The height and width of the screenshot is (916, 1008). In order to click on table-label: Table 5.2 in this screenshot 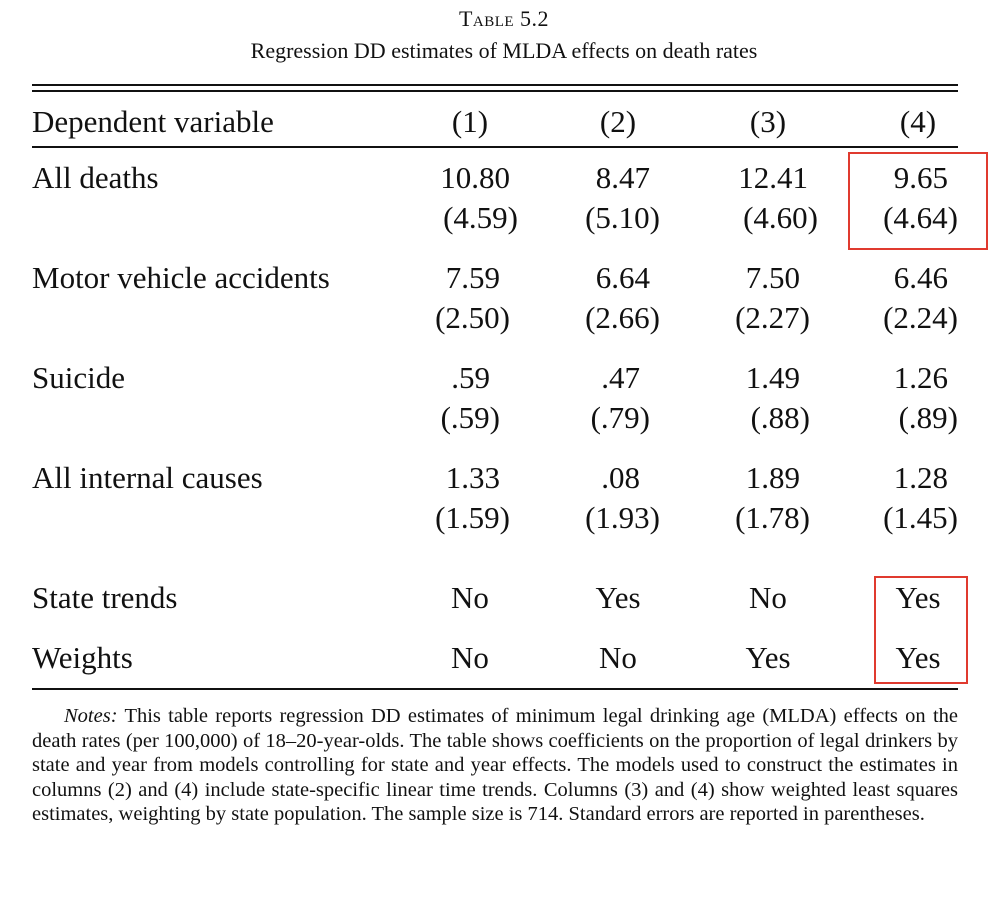, I will do `click(504, 18)`.